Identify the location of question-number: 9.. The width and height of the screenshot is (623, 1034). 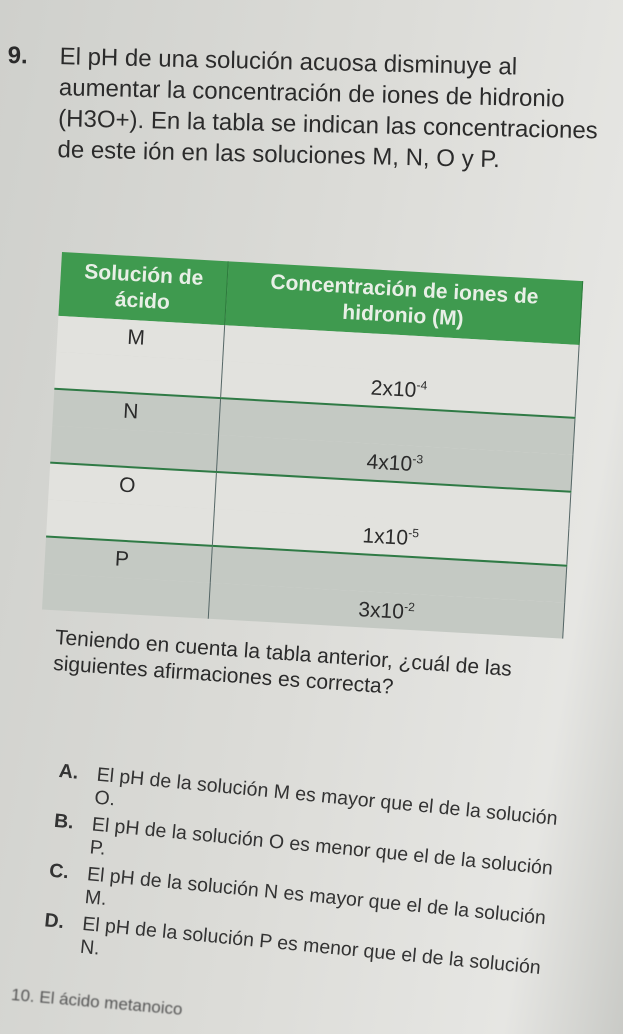
(17, 55).